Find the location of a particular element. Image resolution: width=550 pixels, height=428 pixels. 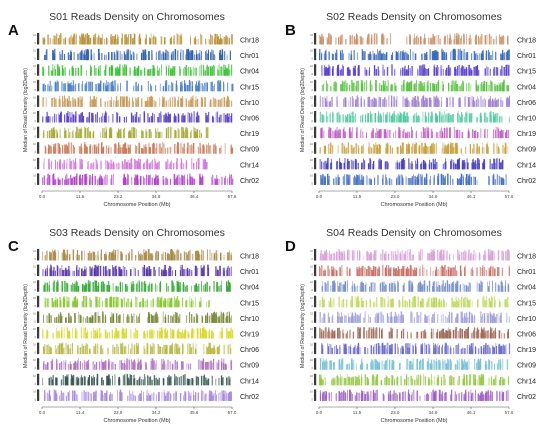

chromosome-label: Chr04 is located at coordinates (526, 87).